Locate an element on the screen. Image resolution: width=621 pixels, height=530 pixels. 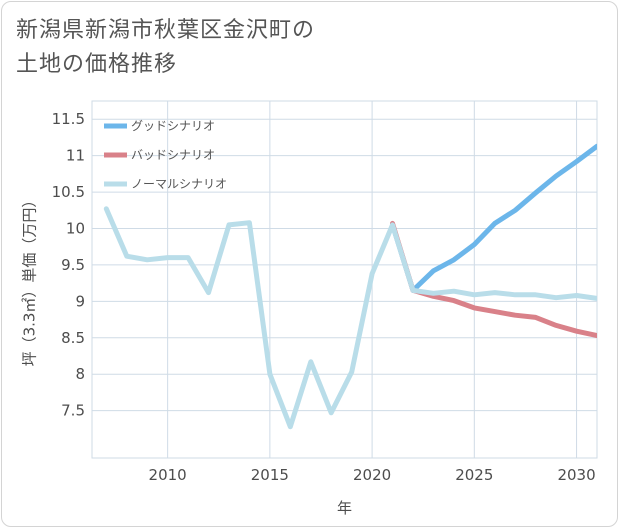
y-tick-label: 10 is located at coordinates (75, 229).